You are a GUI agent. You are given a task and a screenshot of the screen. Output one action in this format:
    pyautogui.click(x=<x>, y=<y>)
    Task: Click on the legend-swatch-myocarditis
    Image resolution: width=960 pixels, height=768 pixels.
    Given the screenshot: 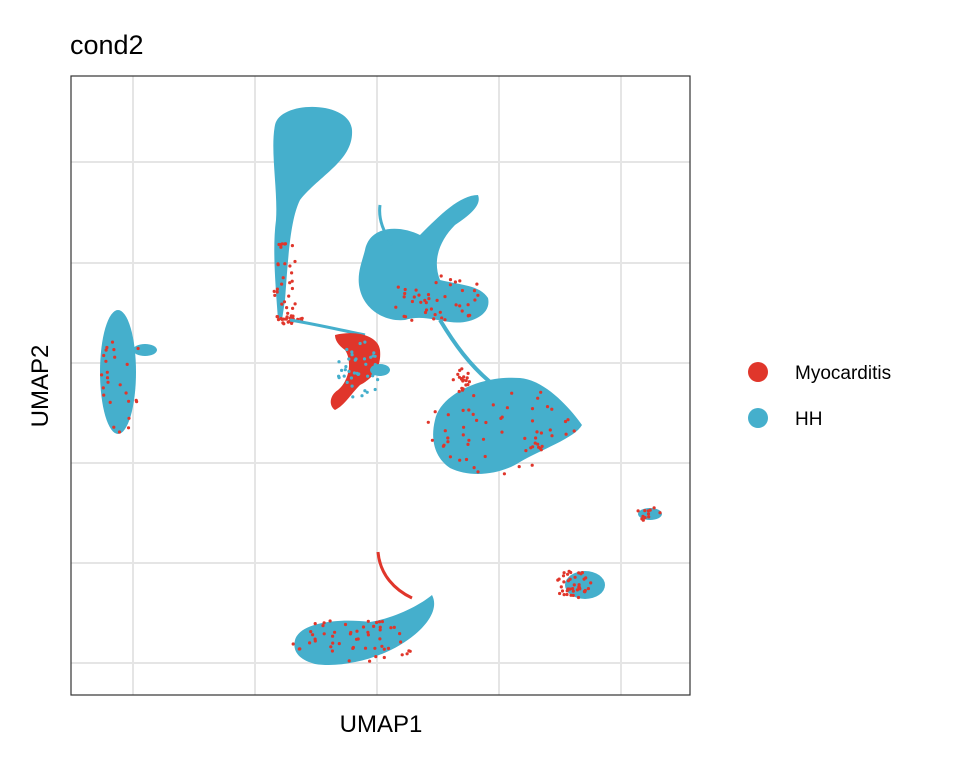 What is the action you would take?
    pyautogui.click(x=758, y=372)
    